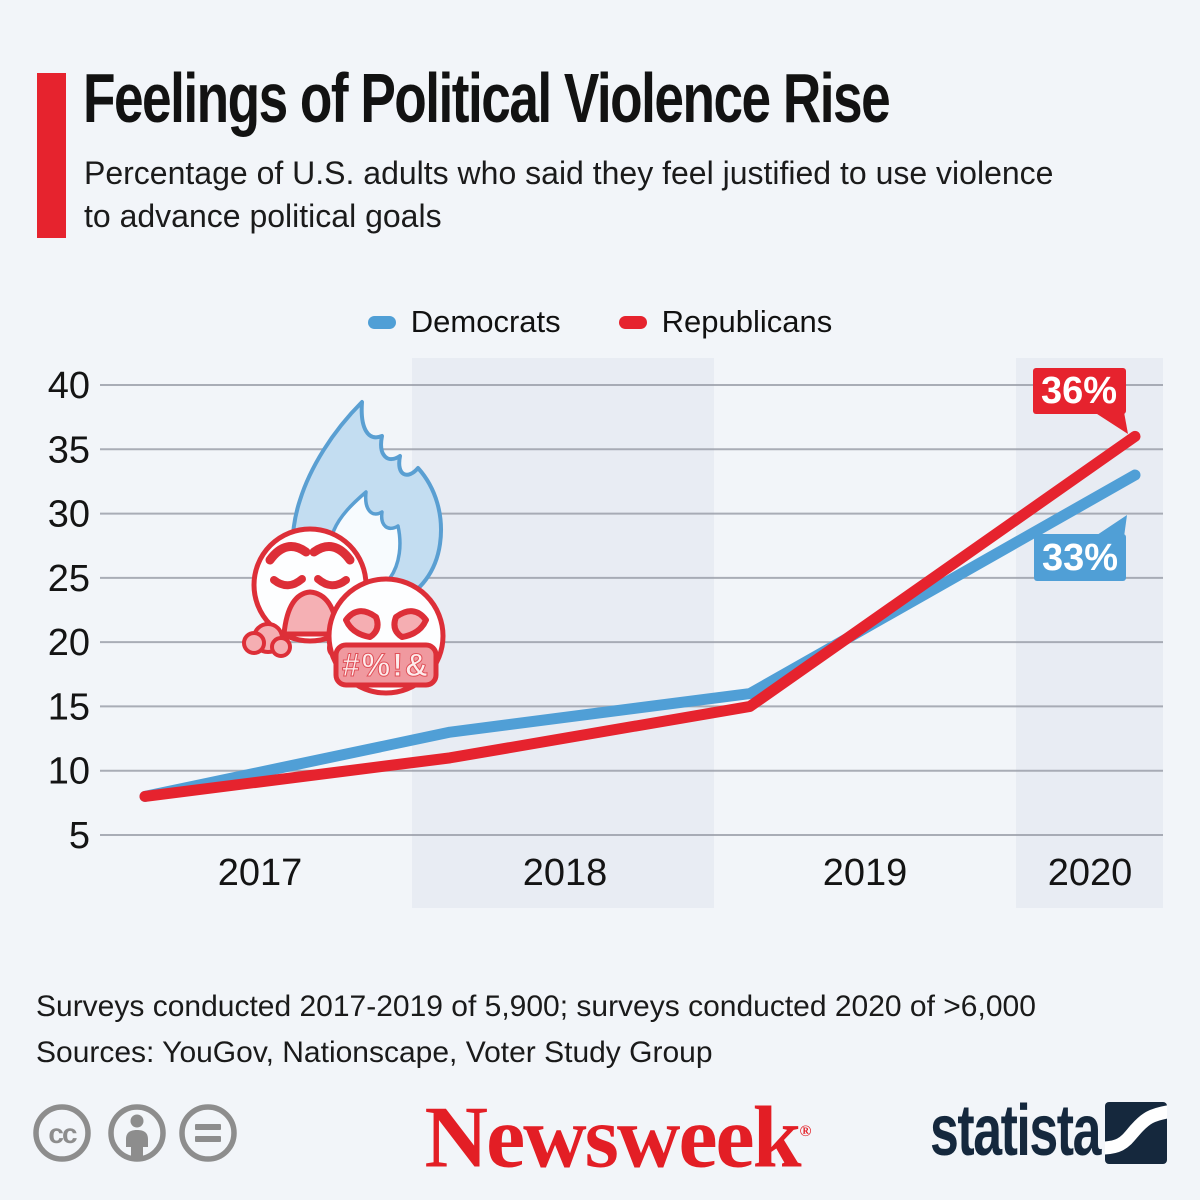  I want to click on registered-mark: ®, so click(805, 1131).